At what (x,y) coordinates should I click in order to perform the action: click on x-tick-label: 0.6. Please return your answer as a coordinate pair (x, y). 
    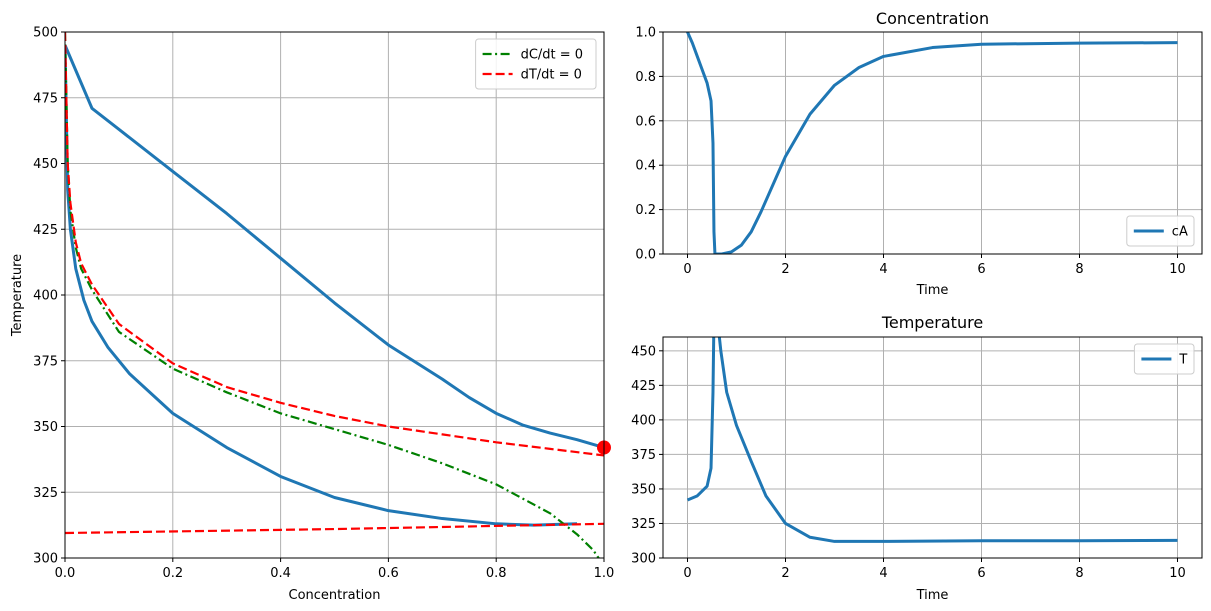
    Looking at the image, I should click on (388, 573).